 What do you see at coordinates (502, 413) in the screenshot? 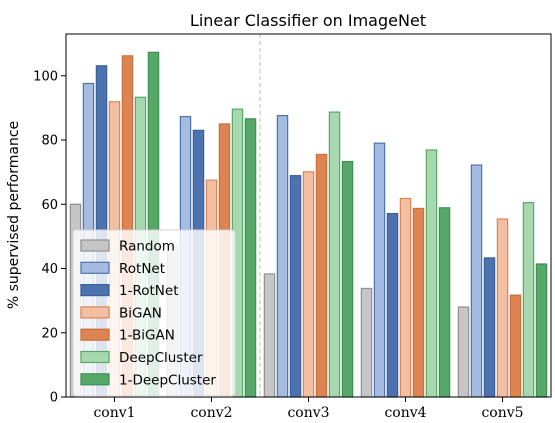
I see `x-tick-label: conv5` at bounding box center [502, 413].